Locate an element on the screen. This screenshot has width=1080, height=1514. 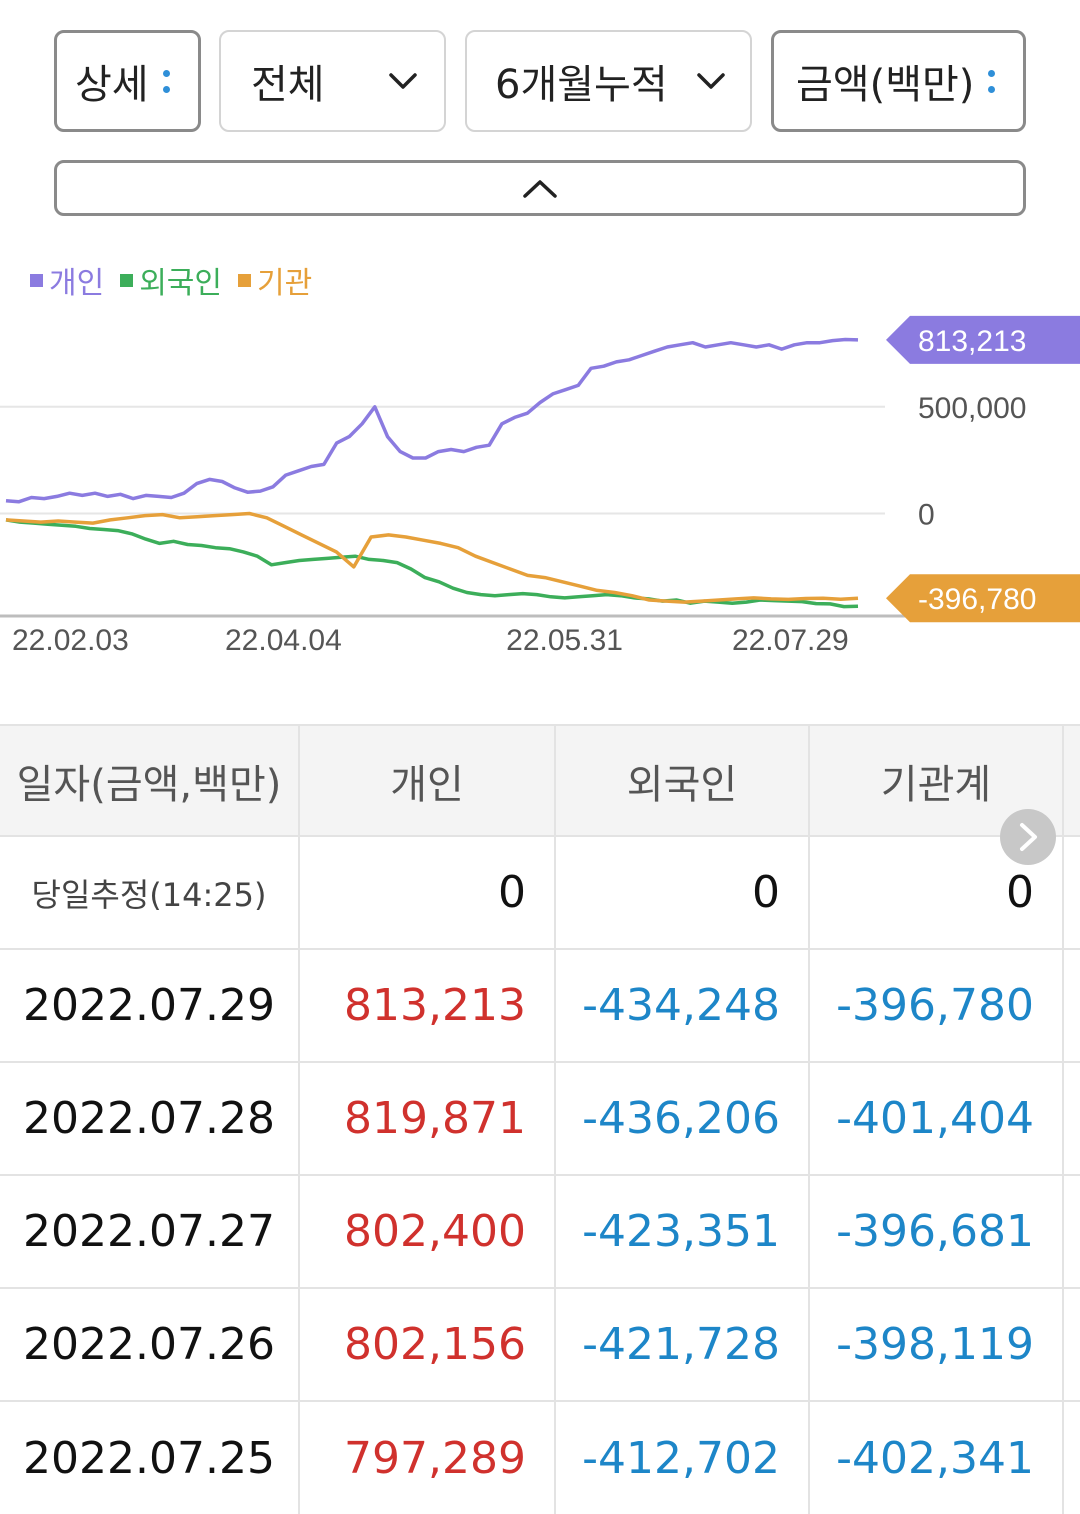
legend-label: 개인 is located at coordinates (77, 283).